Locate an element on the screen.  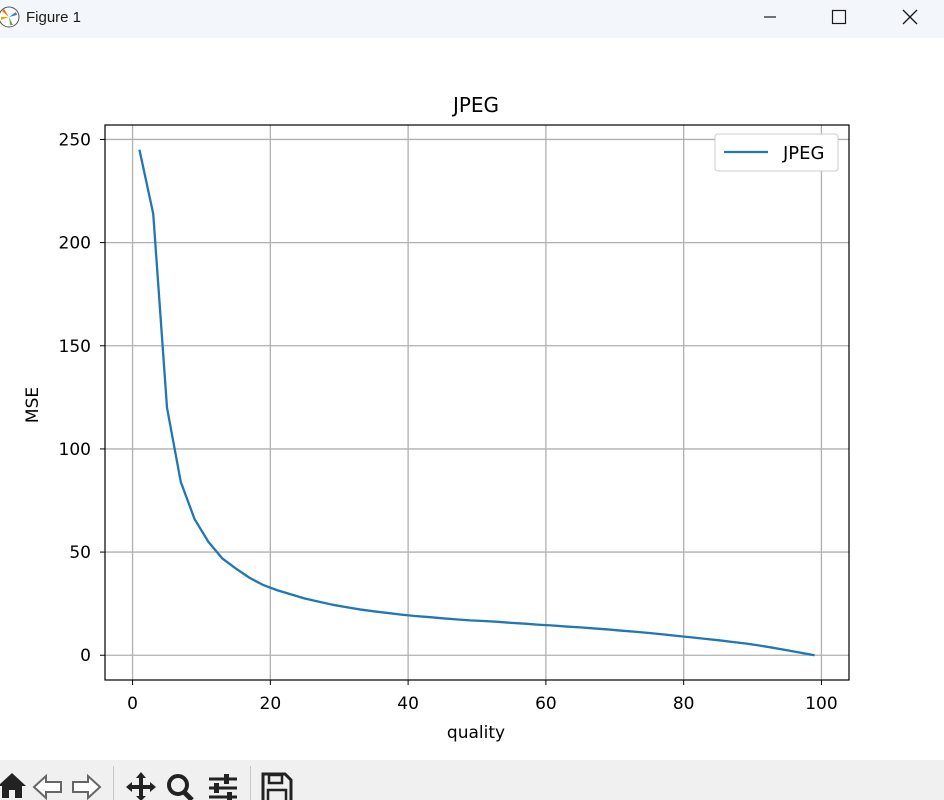
y-axis-label: MSE is located at coordinates (33, 405).